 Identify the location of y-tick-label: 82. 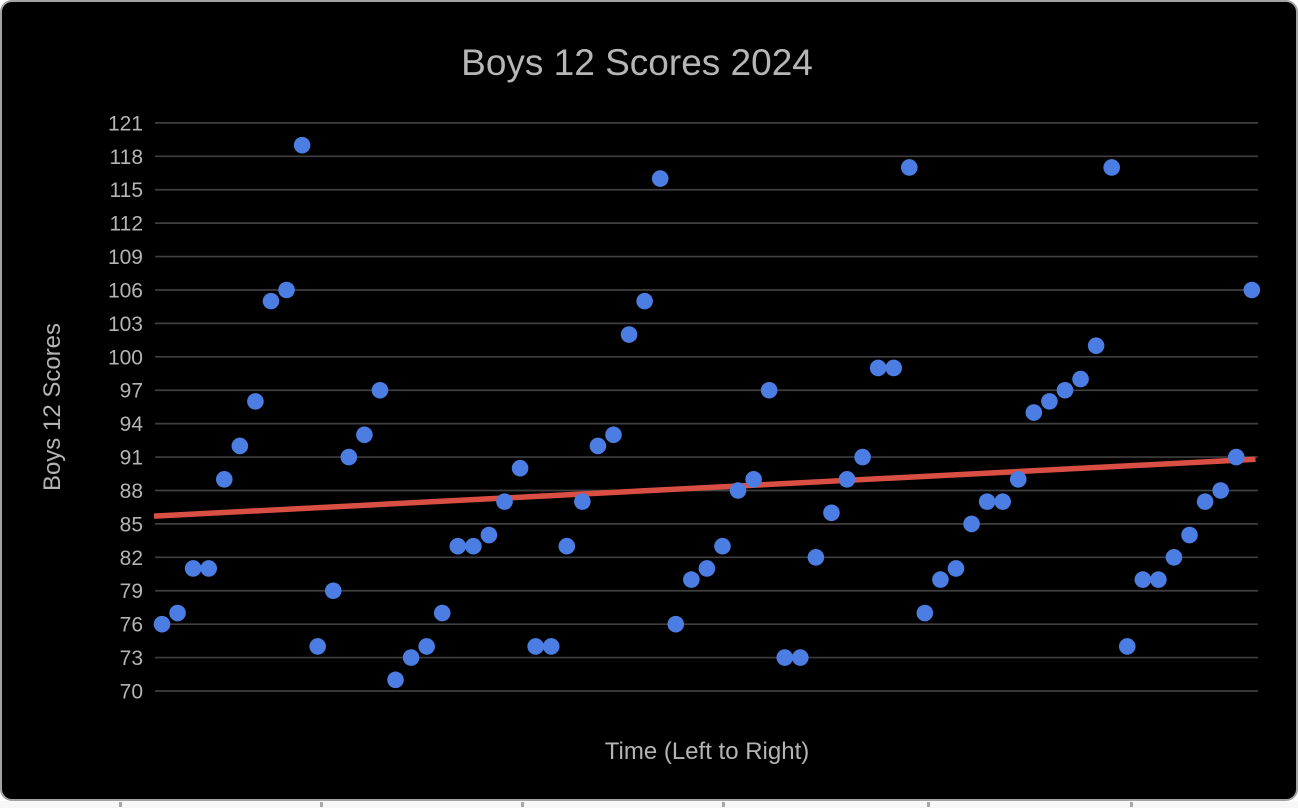
(131, 558).